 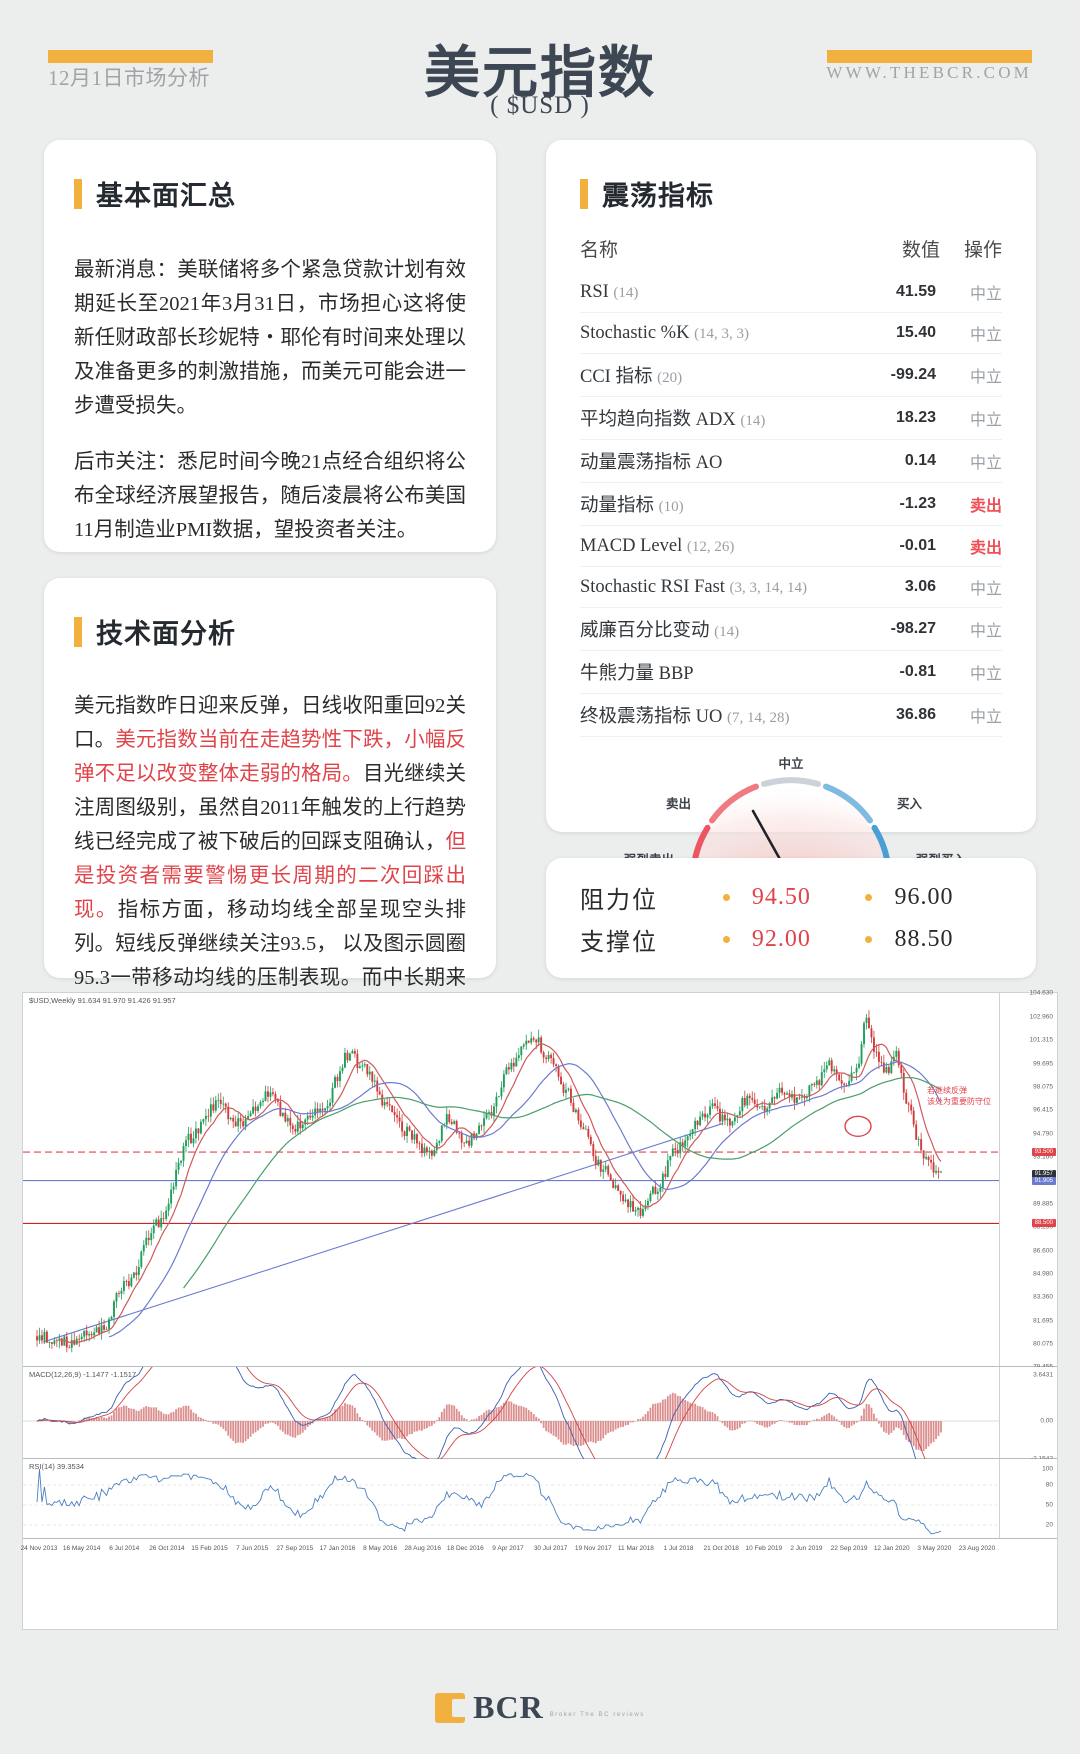 I want to click on gauge-fill, so click(x=791, y=831).